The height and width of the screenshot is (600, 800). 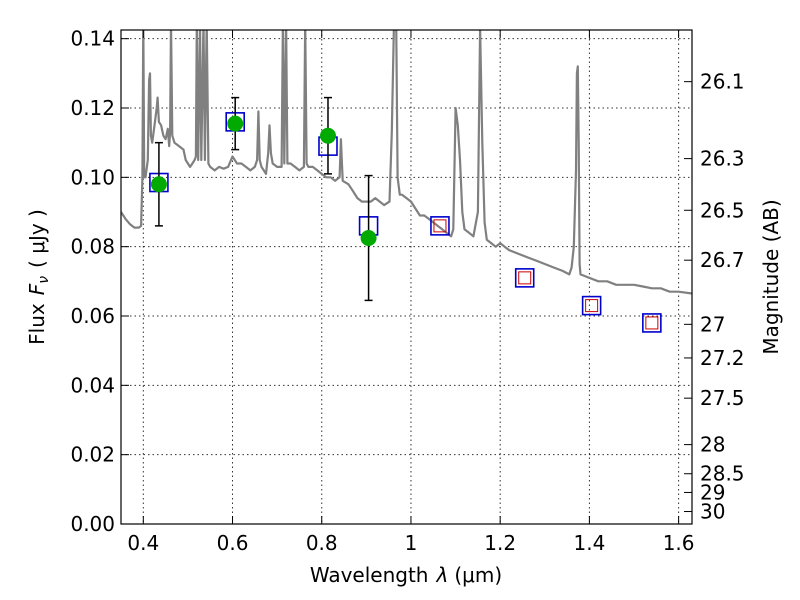 I want to click on y-axis-title: Flux Fν ( μJy ), so click(x=38, y=277).